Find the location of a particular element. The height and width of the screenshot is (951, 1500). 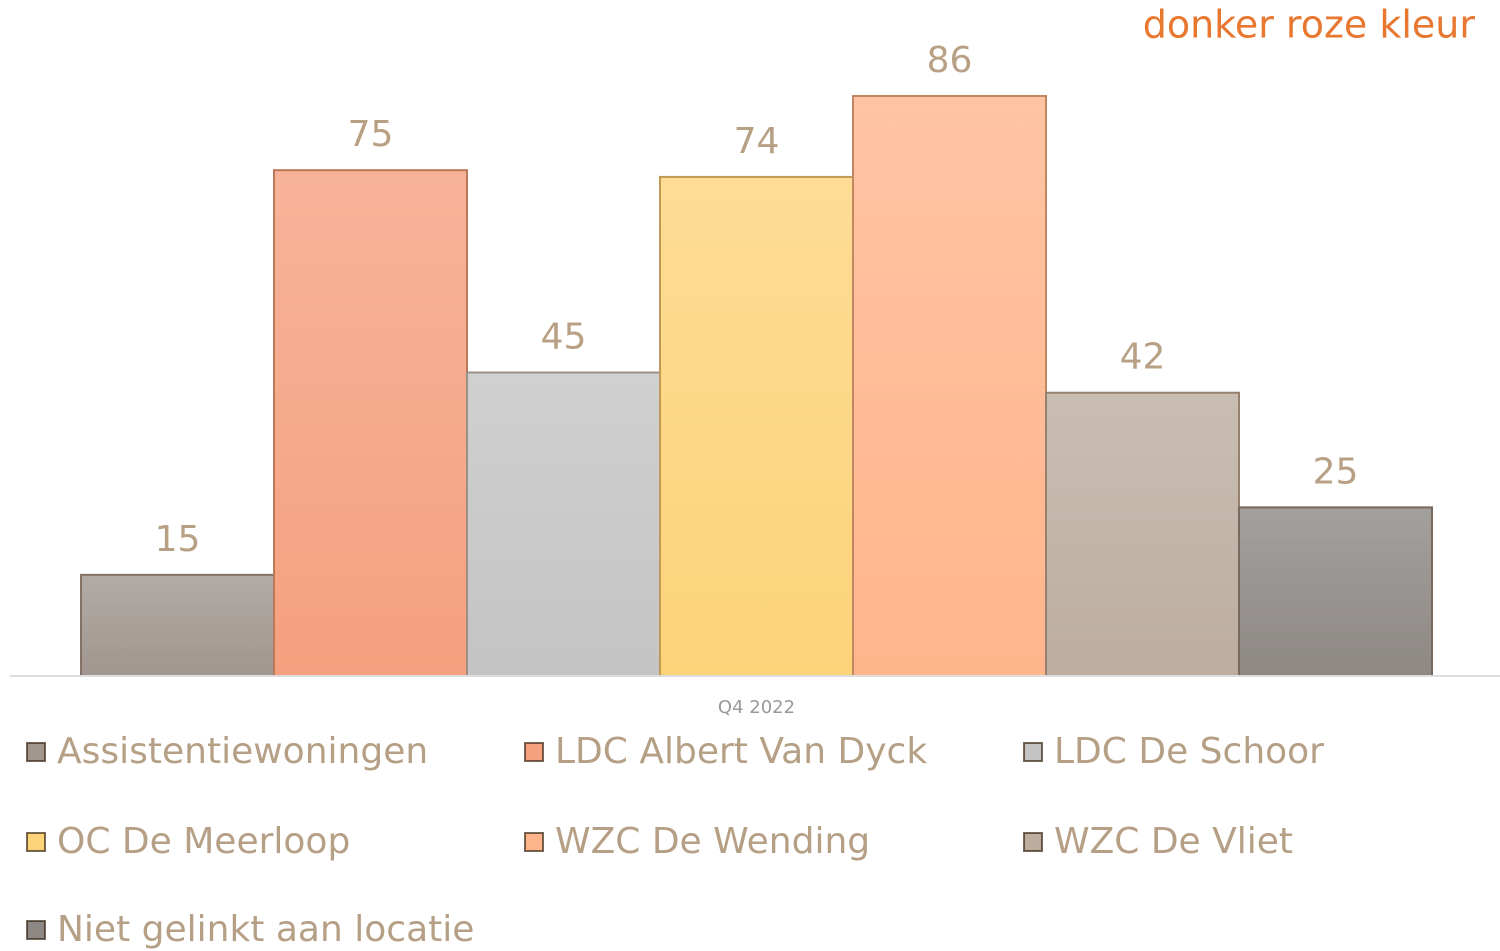

value-label: 75 is located at coordinates (371, 134).